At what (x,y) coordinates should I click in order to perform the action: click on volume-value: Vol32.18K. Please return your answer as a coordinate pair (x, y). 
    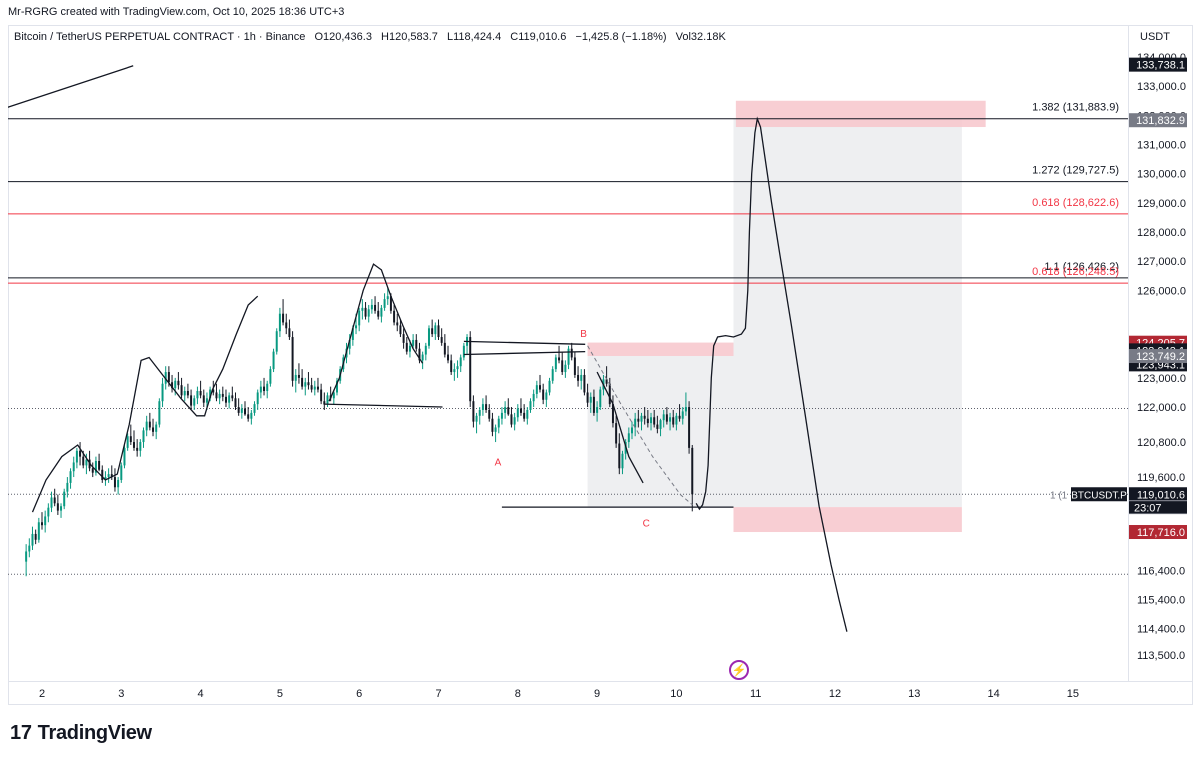
    Looking at the image, I should click on (700, 37).